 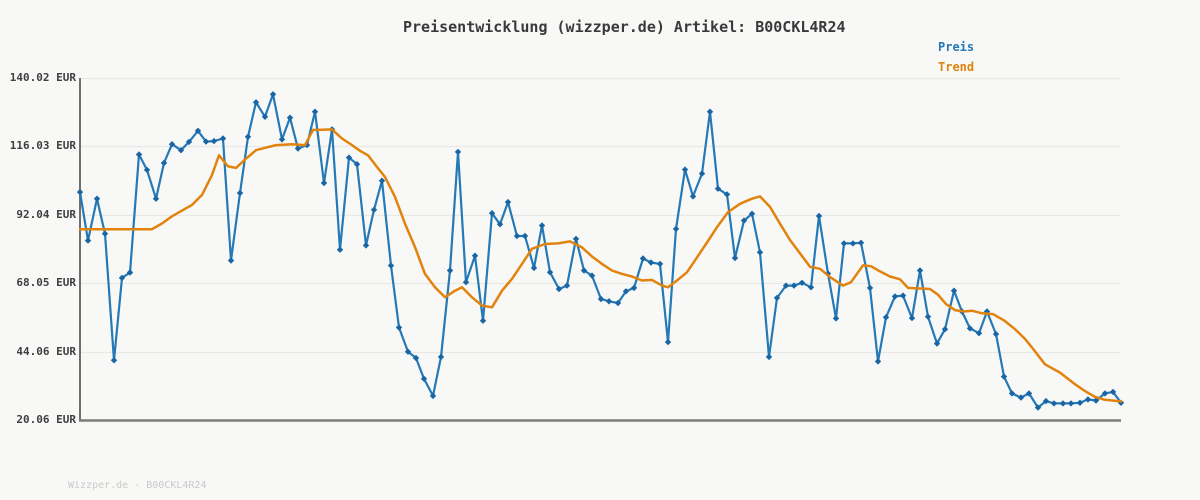 What do you see at coordinates (42, 146) in the screenshot?
I see `y-tick-label: 116.03 EUR` at bounding box center [42, 146].